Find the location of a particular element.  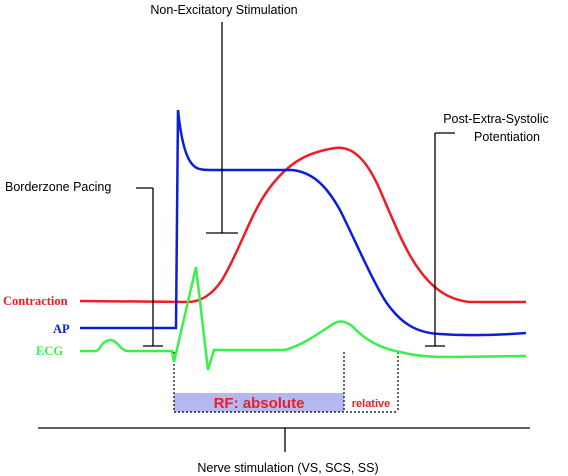

non-excitatory-label: Non-Excitatory Stimulation is located at coordinates (223, 10).